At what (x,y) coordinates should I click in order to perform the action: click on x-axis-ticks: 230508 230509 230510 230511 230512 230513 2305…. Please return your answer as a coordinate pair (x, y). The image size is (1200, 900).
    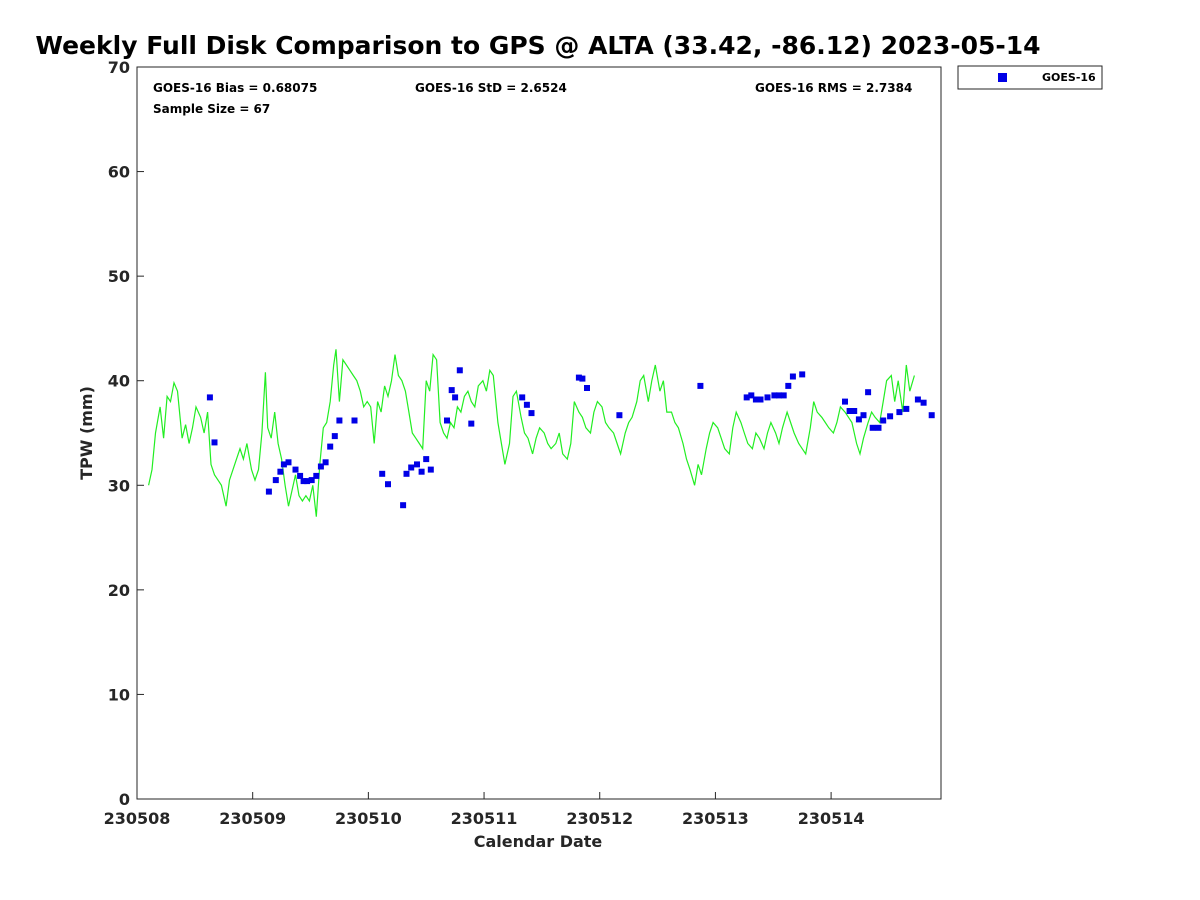
    Looking at the image, I should click on (484, 810).